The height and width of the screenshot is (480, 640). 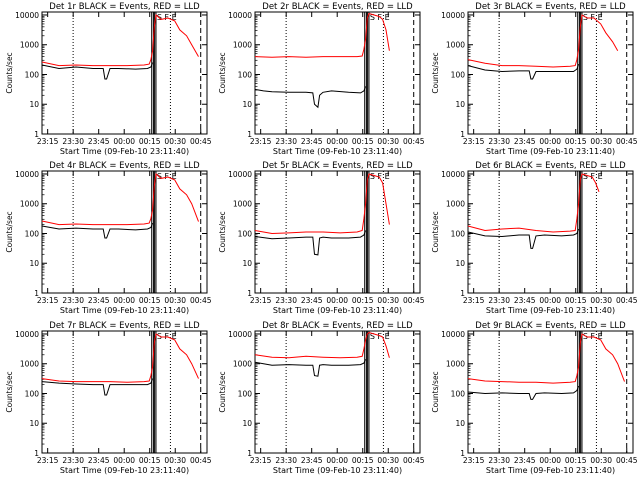 What do you see at coordinates (337, 7) in the screenshot?
I see `panel-title: Det 2r BLACK = Events, RED = LLD` at bounding box center [337, 7].